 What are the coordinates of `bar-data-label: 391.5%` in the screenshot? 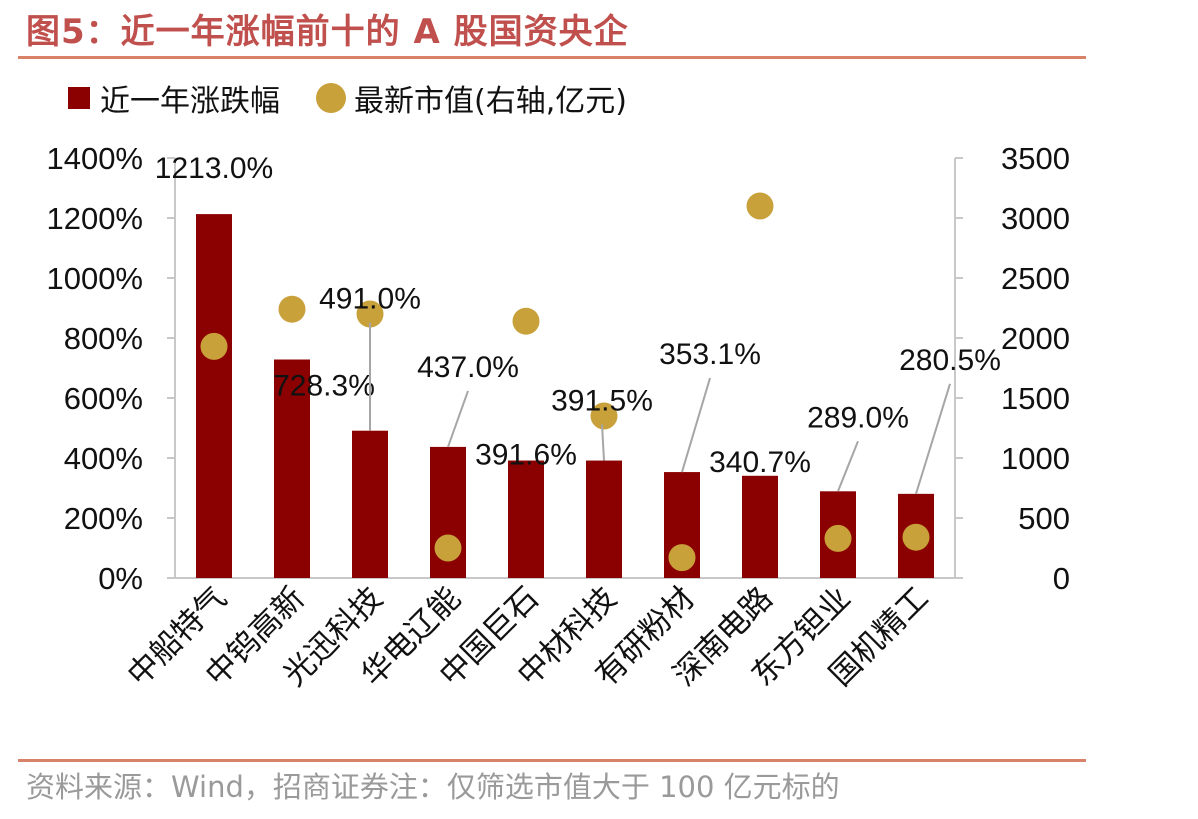 It's located at (602, 401).